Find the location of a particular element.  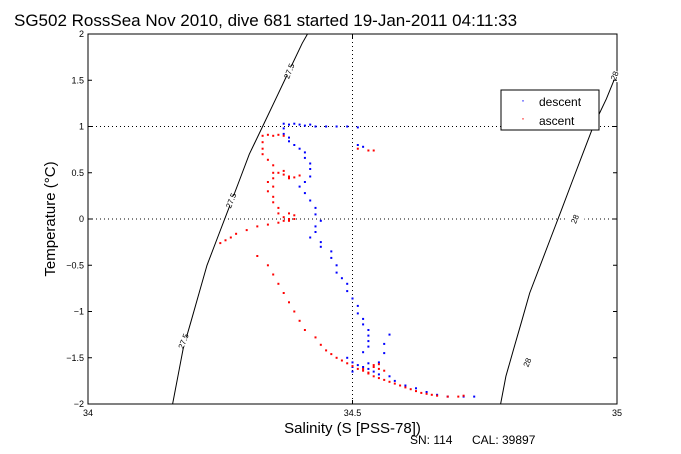

y-tick-label: −1.5 is located at coordinates (75, 358).